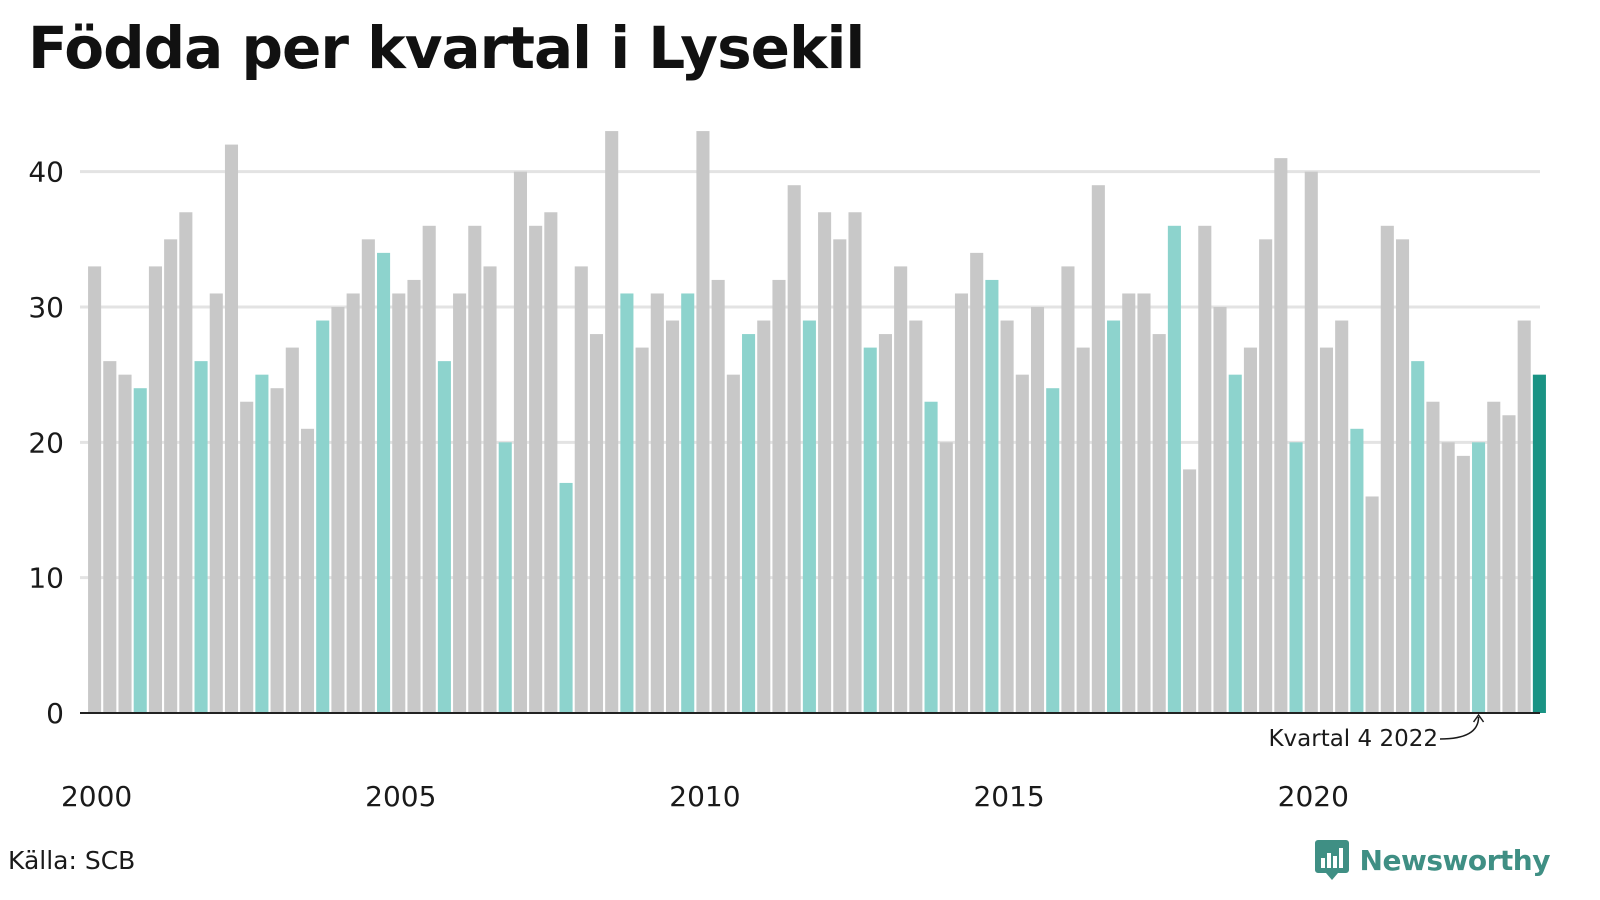 The height and width of the screenshot is (900, 1600). Describe the element at coordinates (916, 516) in the screenshot. I see `bar-2013-q3` at that location.